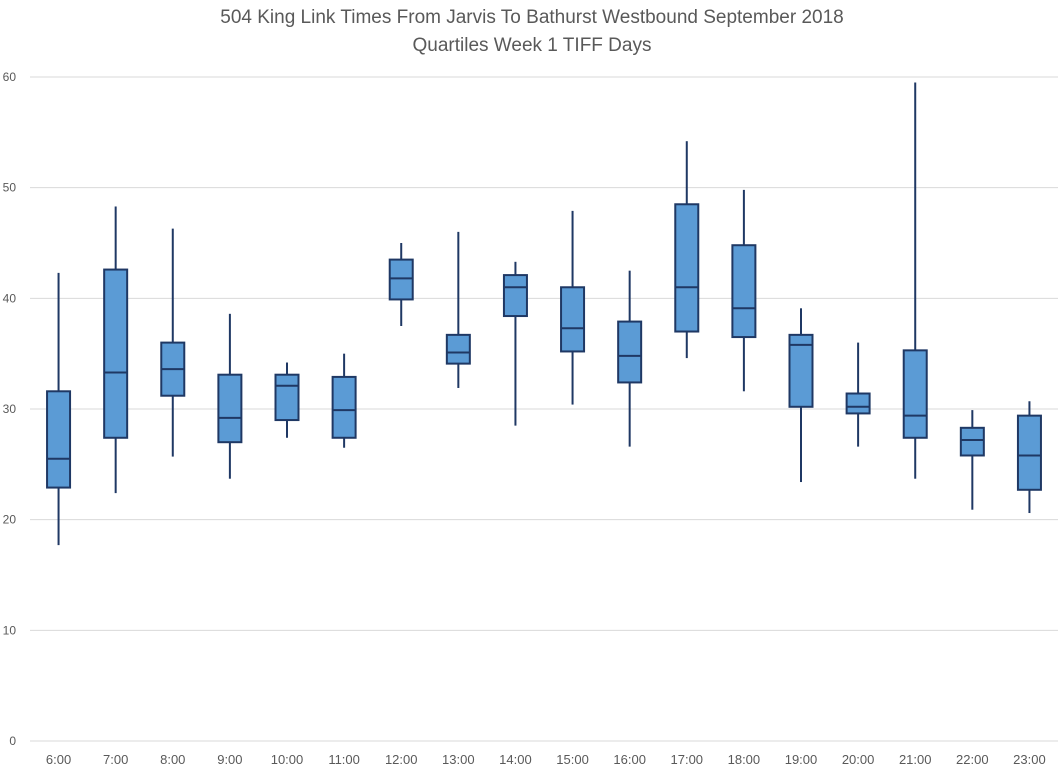 The height and width of the screenshot is (778, 1064). Describe the element at coordinates (344, 759) in the screenshot. I see `x-tick-label: 11:00` at that location.